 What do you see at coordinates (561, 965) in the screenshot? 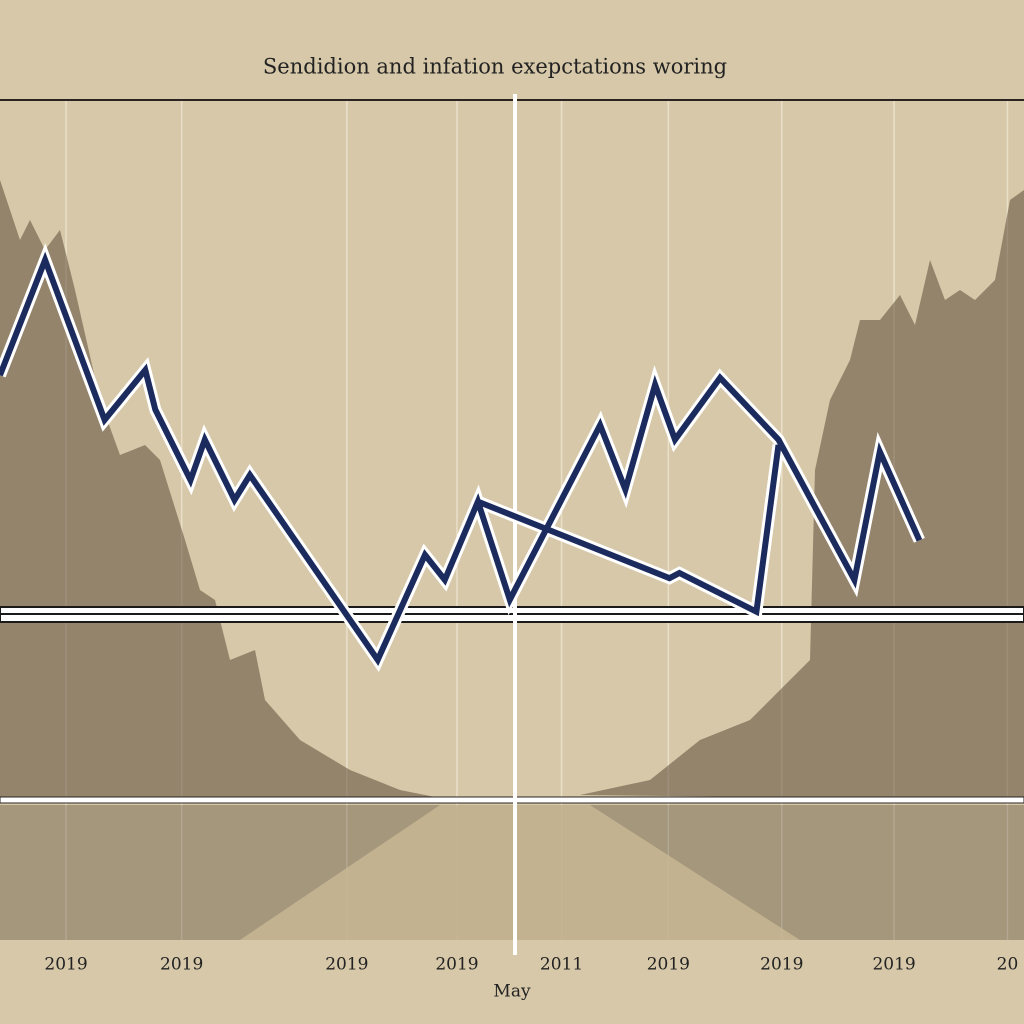
I see `x-tick-label: 2011` at bounding box center [561, 965].